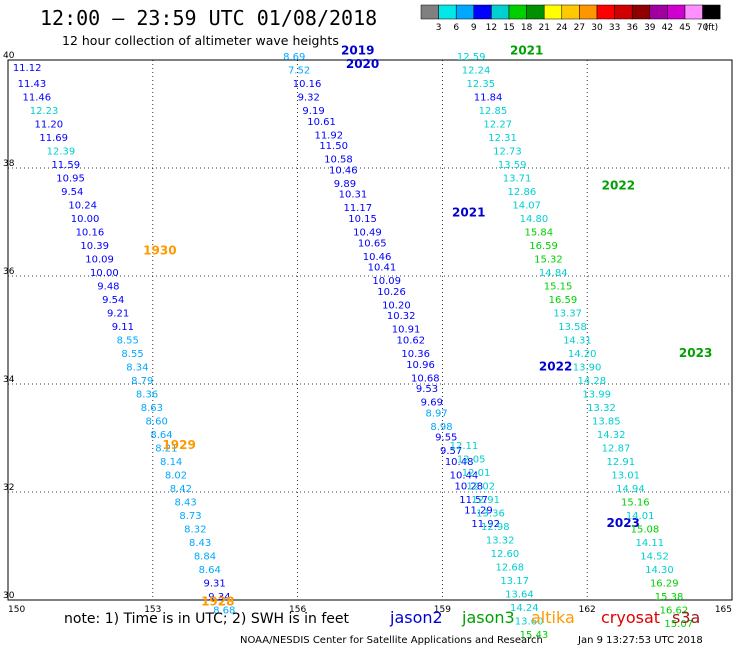 The image size is (740, 650). What do you see at coordinates (9, 596) in the screenshot?
I see `y-tick-label: 30` at bounding box center [9, 596].